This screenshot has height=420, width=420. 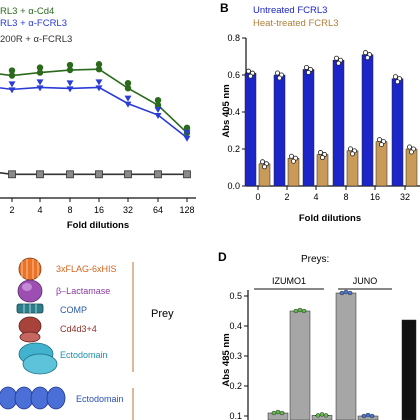 What do you see at coordinates (235, 415) in the screenshot?
I see `panel-d-y-tick-label: 0.1` at bounding box center [235, 415].